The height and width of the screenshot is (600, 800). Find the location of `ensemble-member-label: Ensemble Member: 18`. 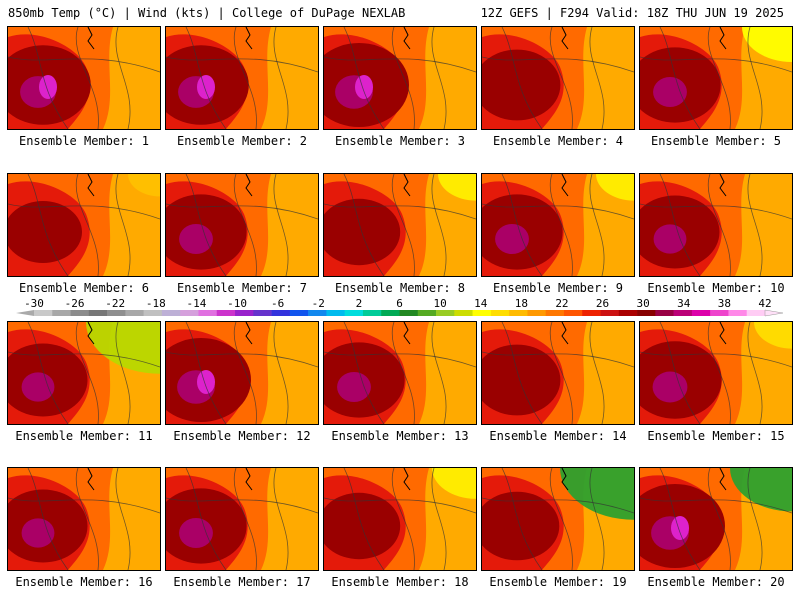

ensemble-member-label: Ensemble Member: 18 is located at coordinates (400, 582).